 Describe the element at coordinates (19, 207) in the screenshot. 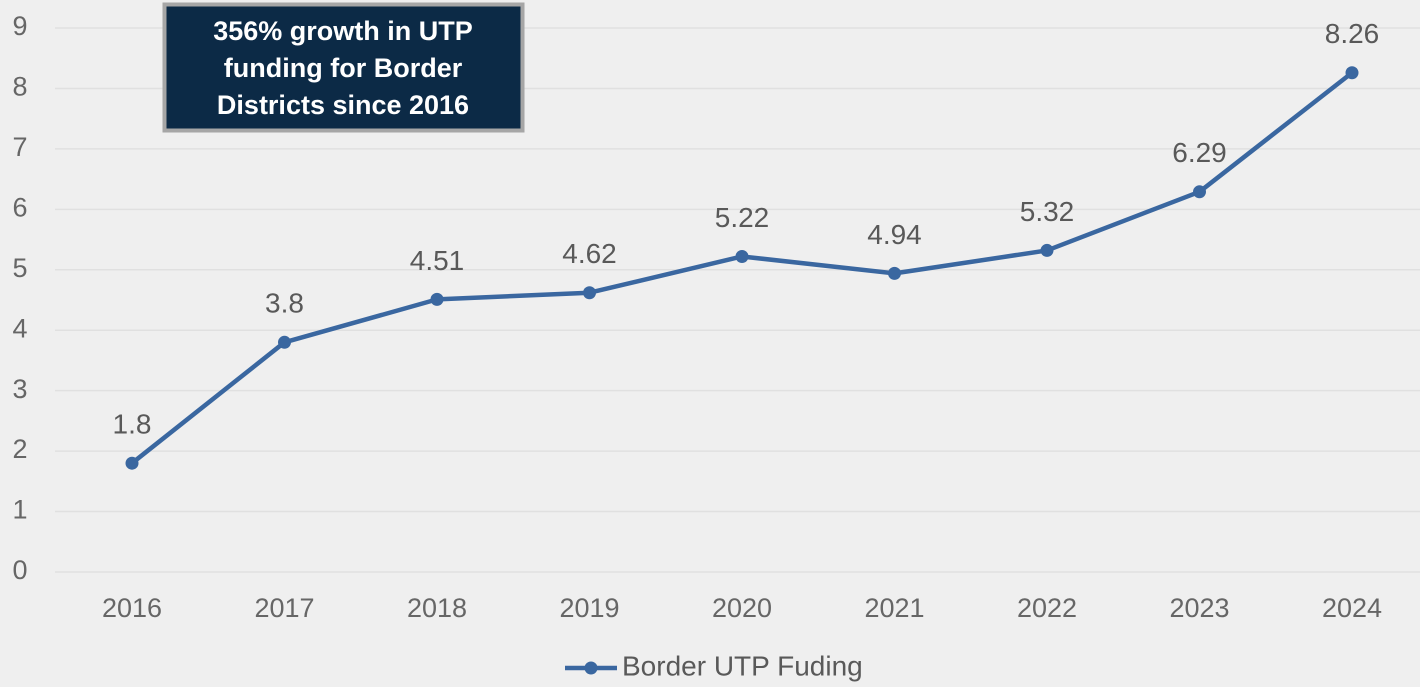

I see `y-tick-label: 6` at that location.